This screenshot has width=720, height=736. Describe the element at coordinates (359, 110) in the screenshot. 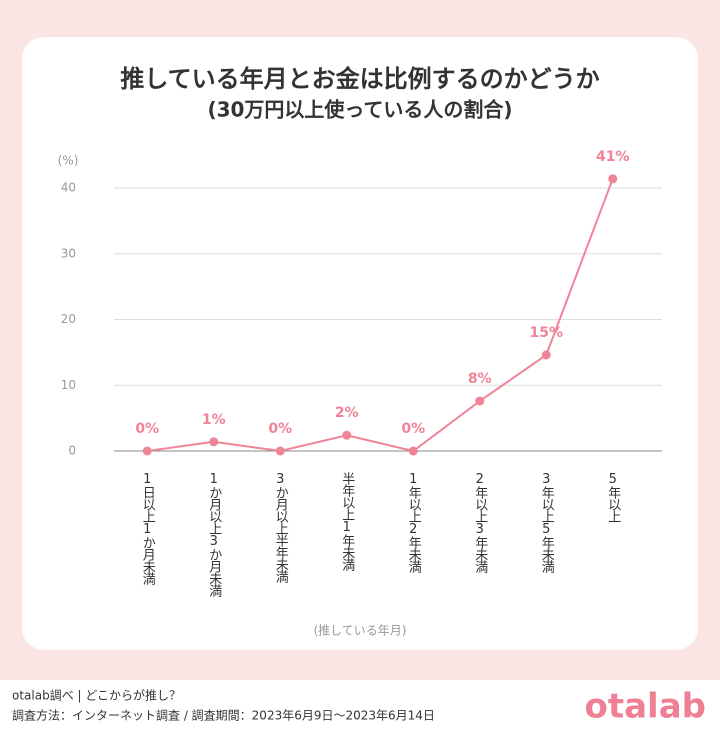

I see `chart-subtitle: (30万円以上使っている人の割合)` at that location.